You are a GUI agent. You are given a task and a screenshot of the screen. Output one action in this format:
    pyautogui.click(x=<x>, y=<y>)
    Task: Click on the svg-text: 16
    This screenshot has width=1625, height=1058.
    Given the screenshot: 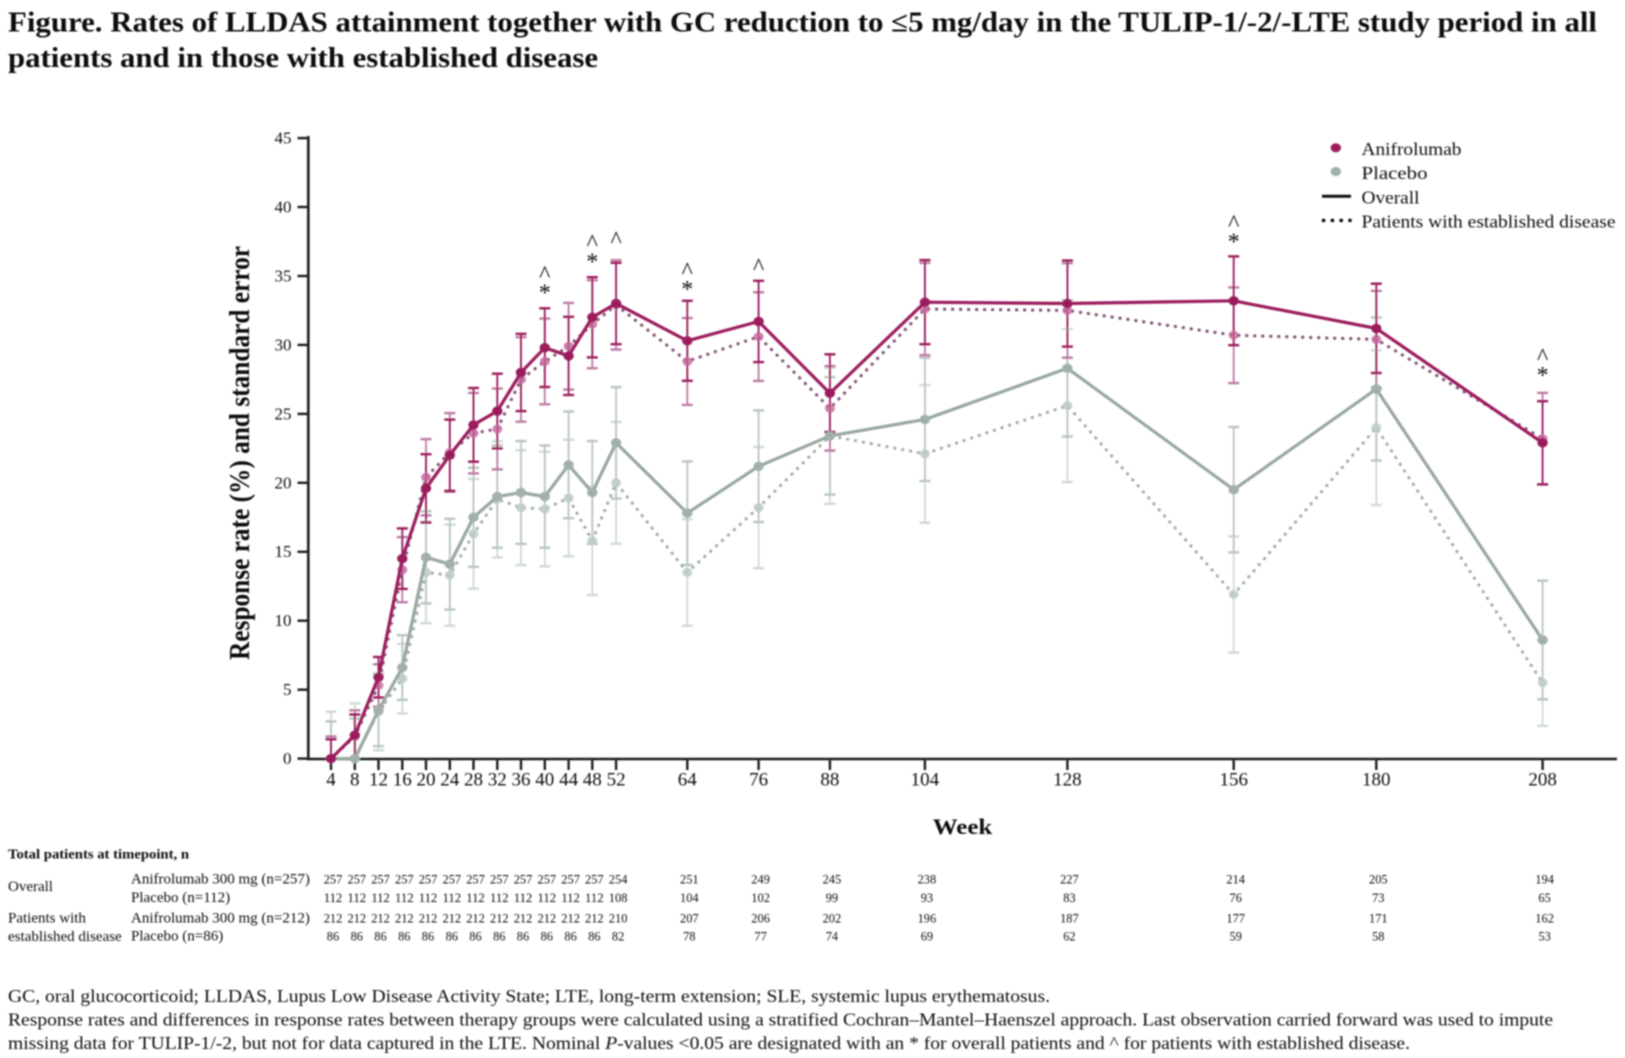 What is the action you would take?
    pyautogui.click(x=402, y=780)
    